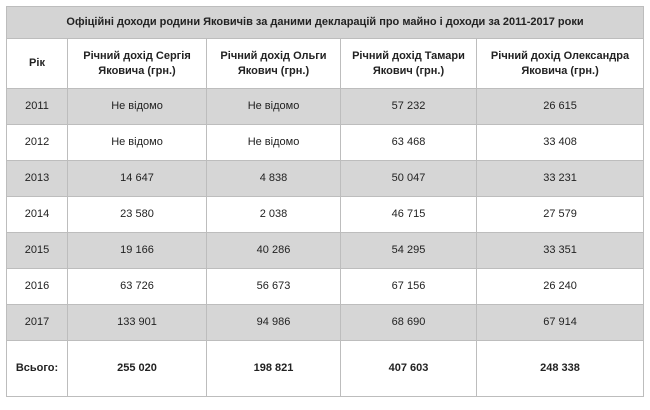 The height and width of the screenshot is (410, 650). I want to click on cell: 33 408, so click(560, 142).